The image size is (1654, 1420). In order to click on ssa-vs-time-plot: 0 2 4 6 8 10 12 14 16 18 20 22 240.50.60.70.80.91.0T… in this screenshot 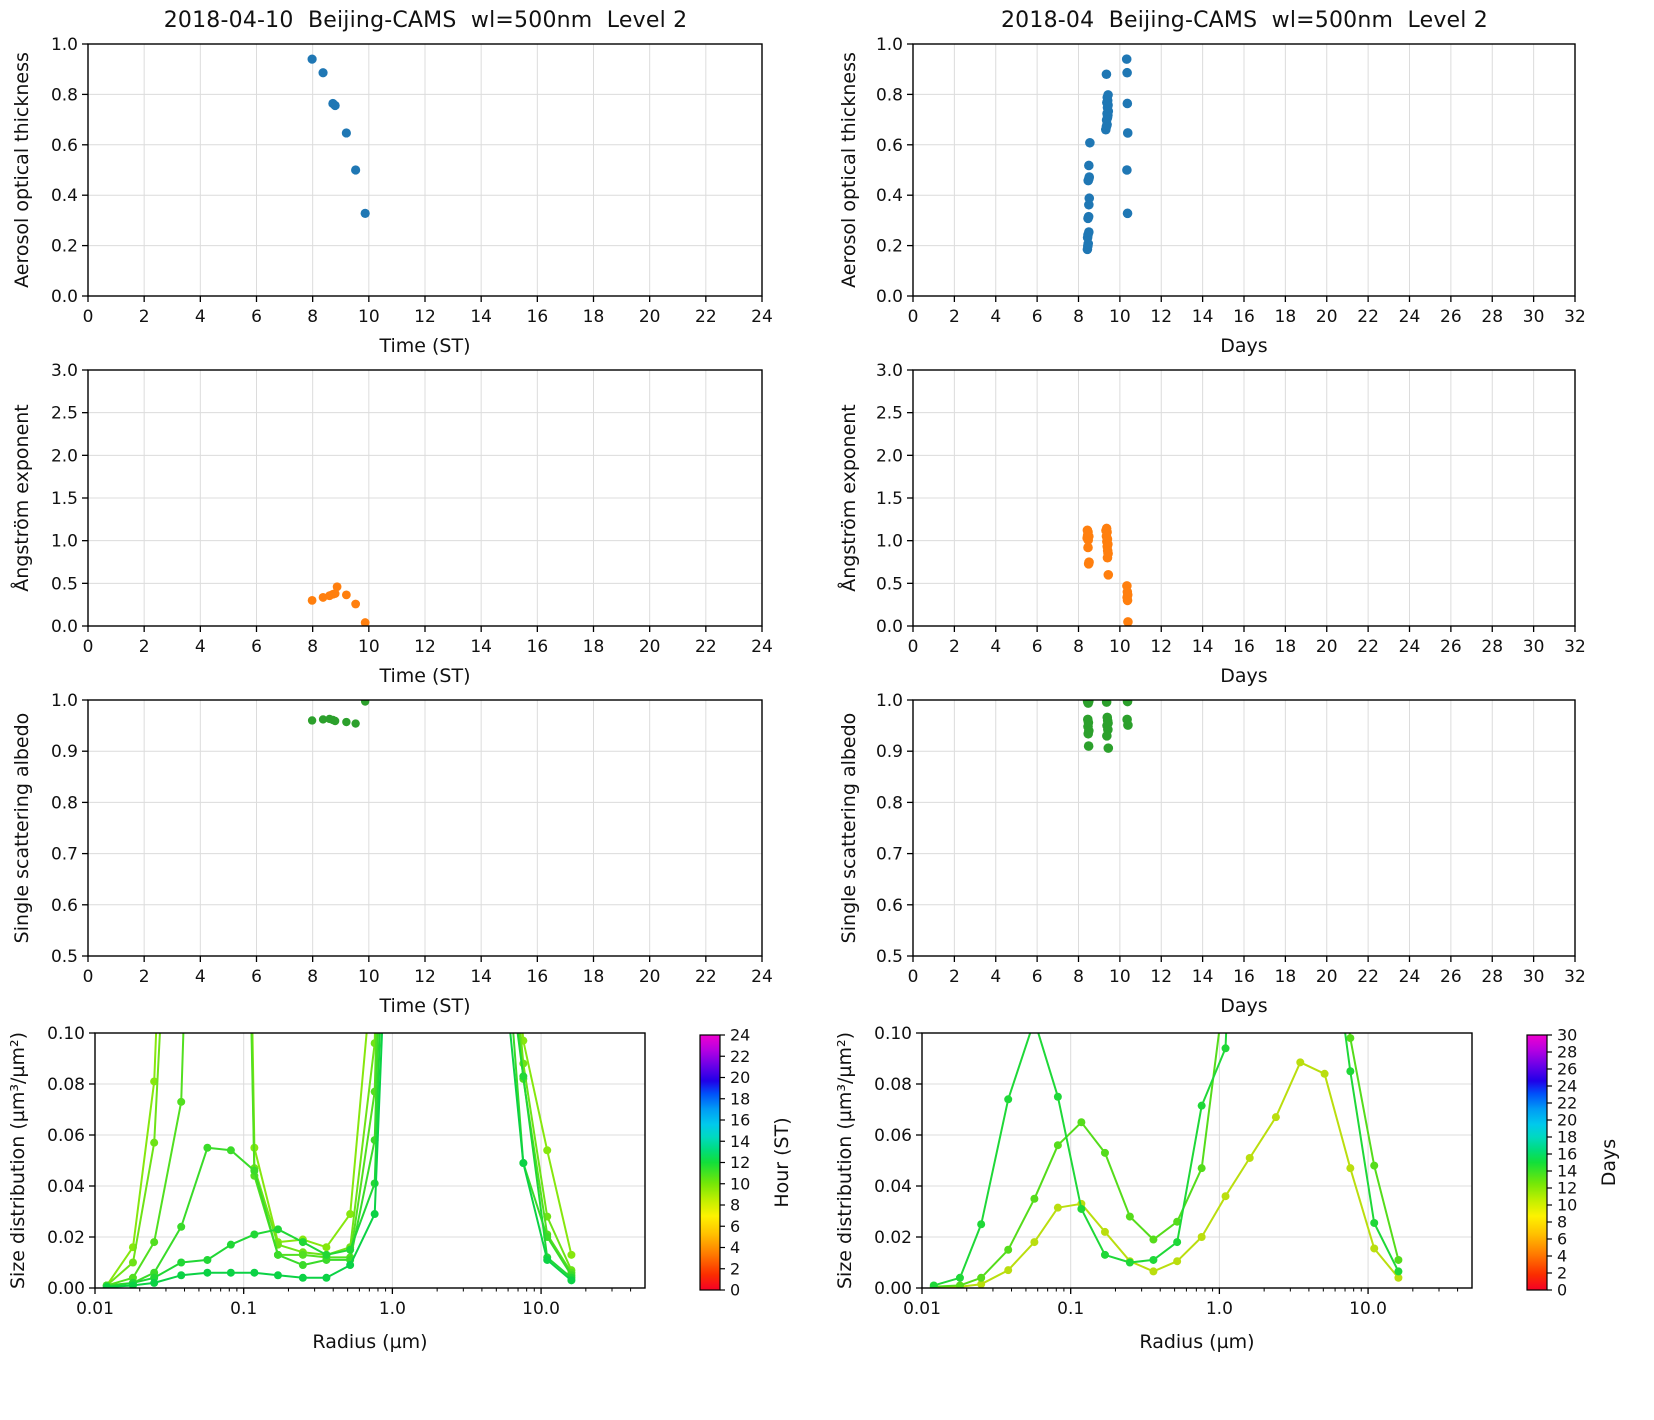, I will do `click(392, 854)`.